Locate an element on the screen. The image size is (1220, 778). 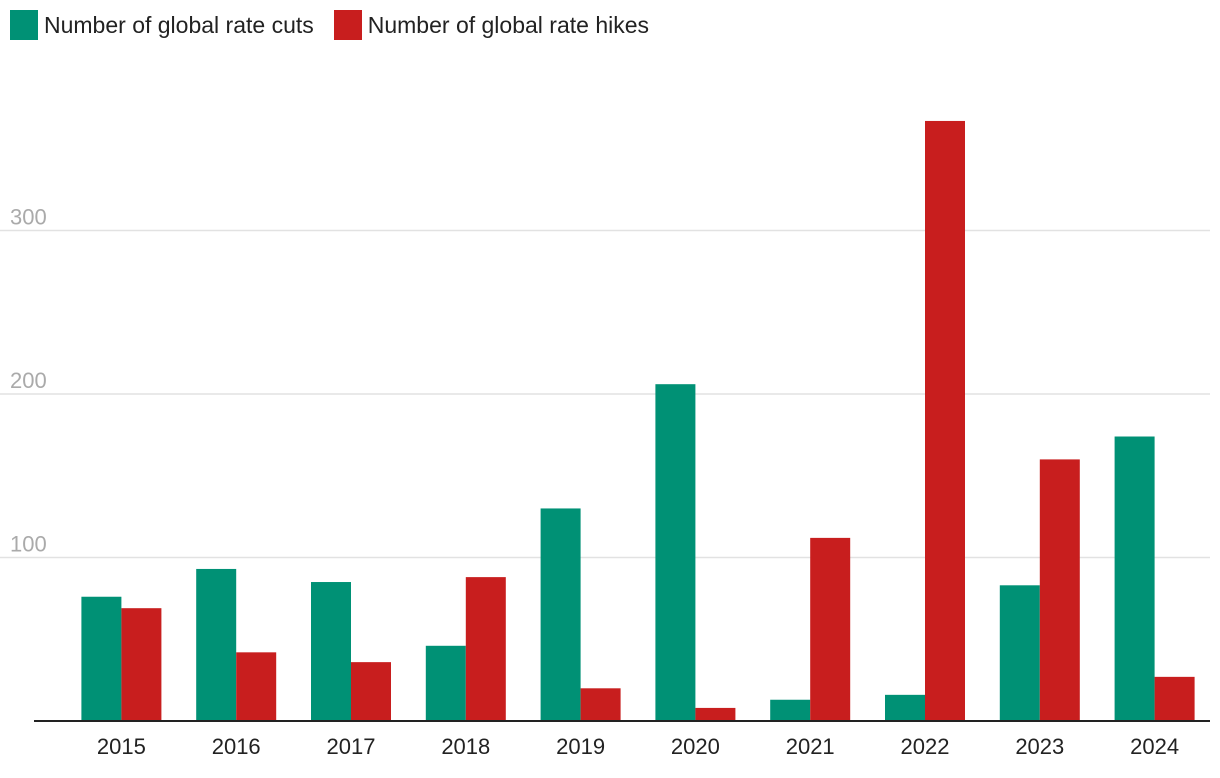
bar-rate-hikes-2020 is located at coordinates (715, 714).